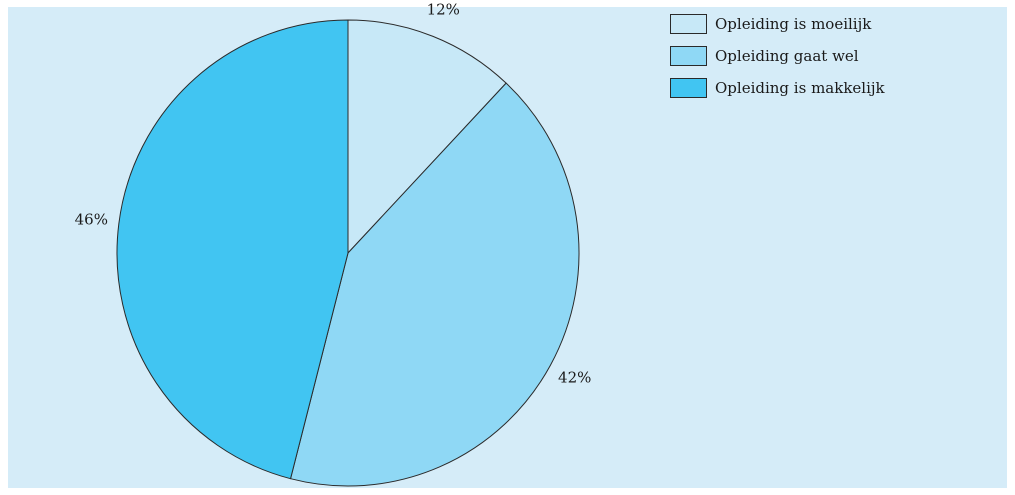  What do you see at coordinates (787, 56) in the screenshot?
I see `legend-label: Opleiding gaat wel` at bounding box center [787, 56].